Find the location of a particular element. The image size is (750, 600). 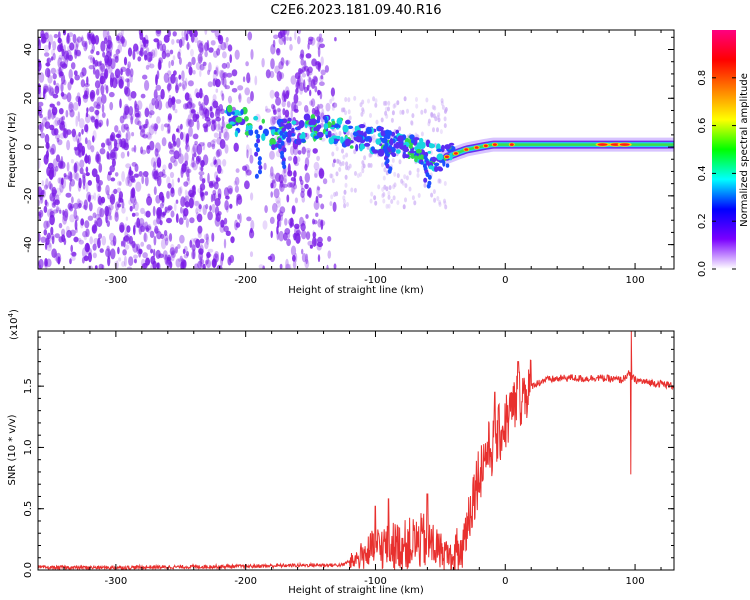

x-tick-label: 100 is located at coordinates (635, 280).